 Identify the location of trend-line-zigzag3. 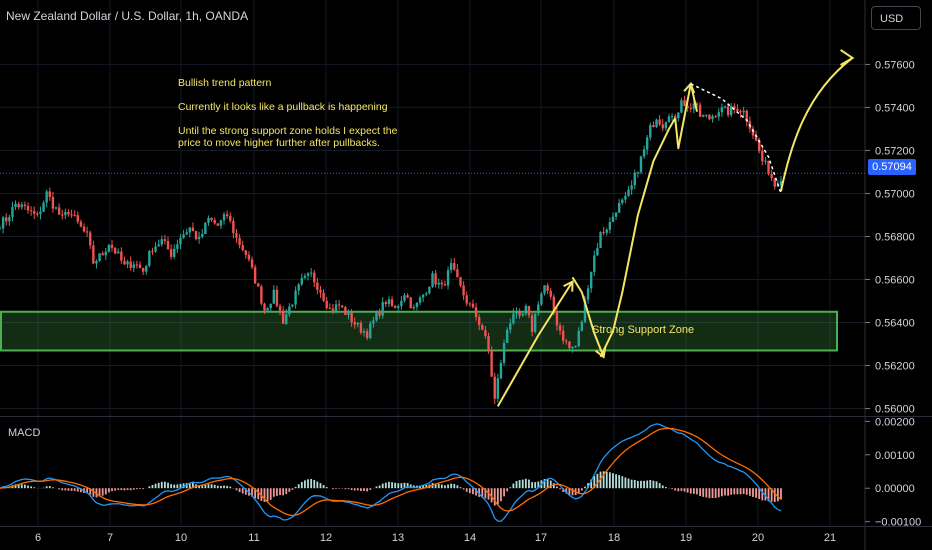
(686, 116).